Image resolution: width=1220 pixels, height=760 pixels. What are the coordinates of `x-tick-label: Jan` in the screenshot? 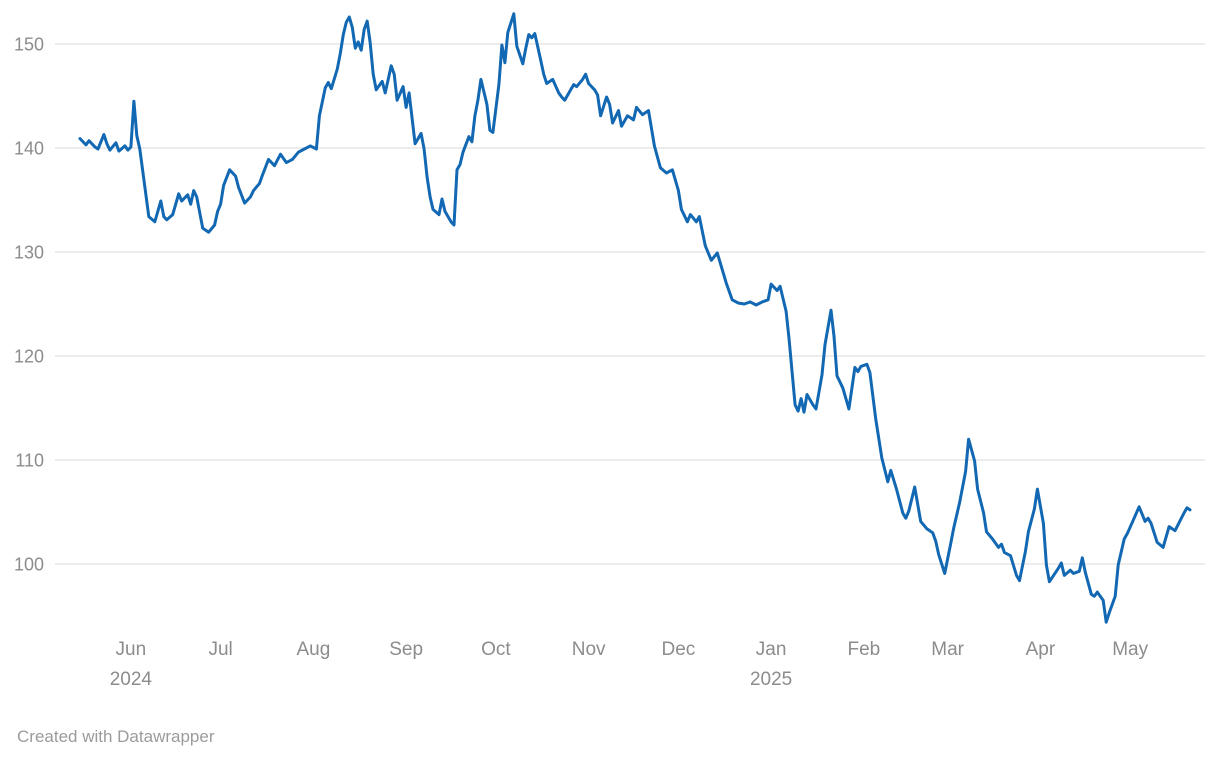 It's located at (771, 649).